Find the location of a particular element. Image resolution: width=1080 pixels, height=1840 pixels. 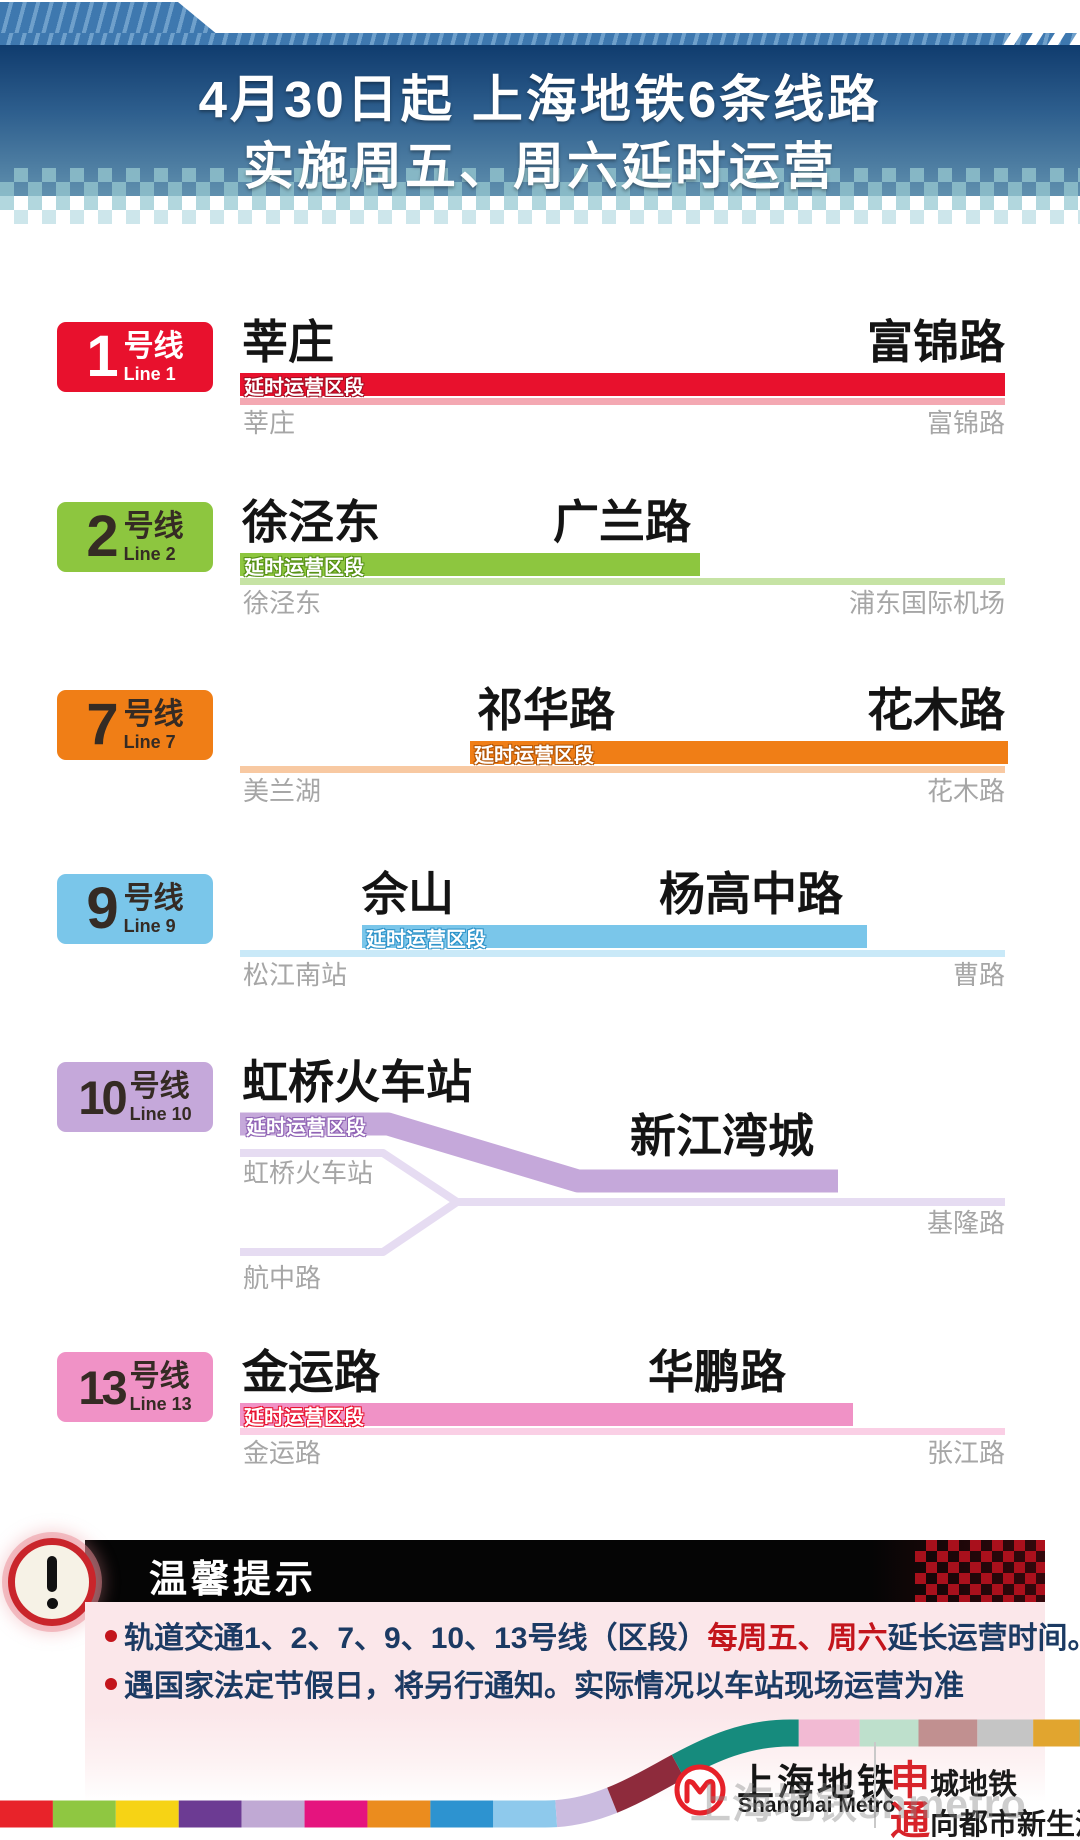

watermark-text: 上海地铁shmetro is located at coordinates (858, 1804).